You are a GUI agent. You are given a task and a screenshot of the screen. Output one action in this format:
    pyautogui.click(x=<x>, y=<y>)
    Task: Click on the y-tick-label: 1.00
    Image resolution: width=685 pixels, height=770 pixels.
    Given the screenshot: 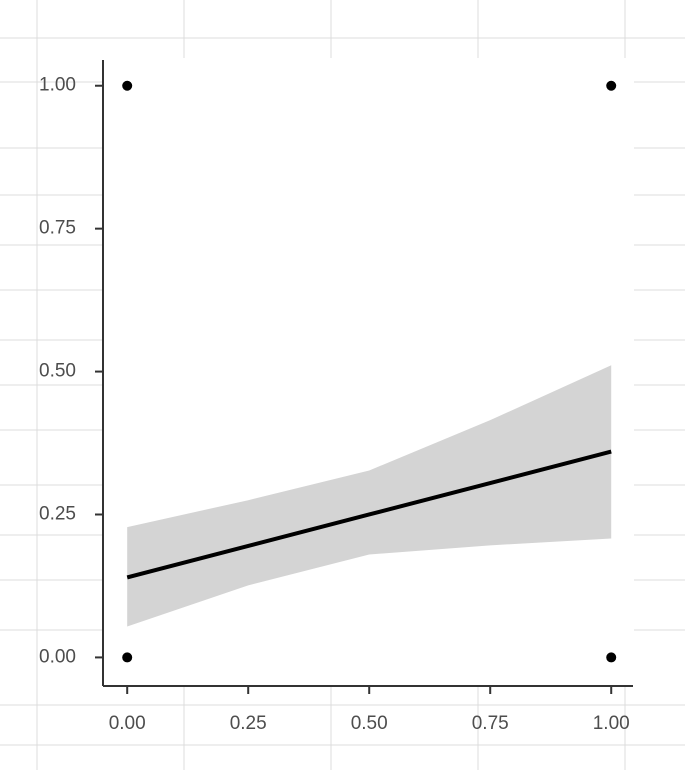 What is the action you would take?
    pyautogui.click(x=57, y=85)
    